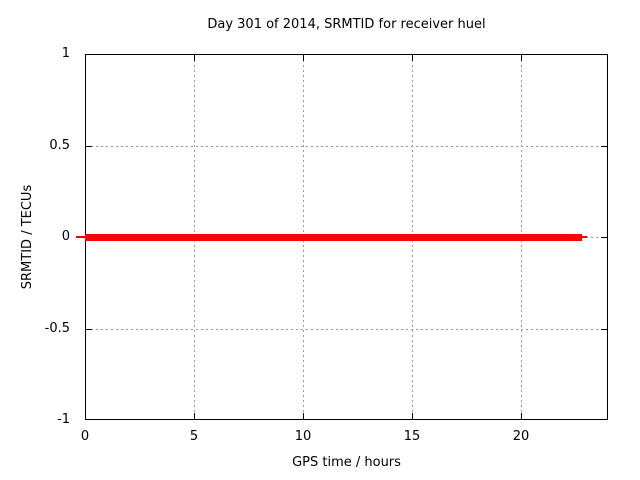 The height and width of the screenshot is (480, 640). What do you see at coordinates (59, 145) in the screenshot?
I see `y-tick-label: 0.5` at bounding box center [59, 145].